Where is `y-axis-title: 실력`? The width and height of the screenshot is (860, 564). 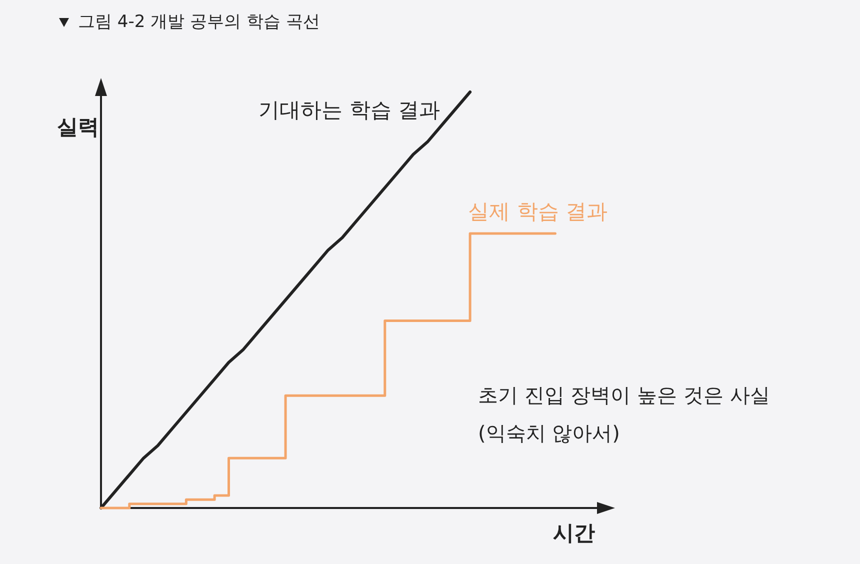 y-axis-title: 실력 is located at coordinates (78, 127).